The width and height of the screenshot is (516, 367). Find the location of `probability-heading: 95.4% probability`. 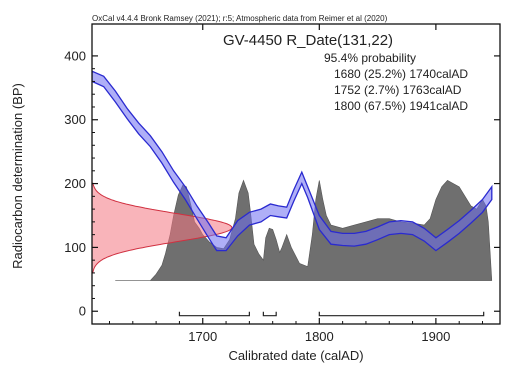

probability-heading: 95.4% probability is located at coordinates (370, 58).